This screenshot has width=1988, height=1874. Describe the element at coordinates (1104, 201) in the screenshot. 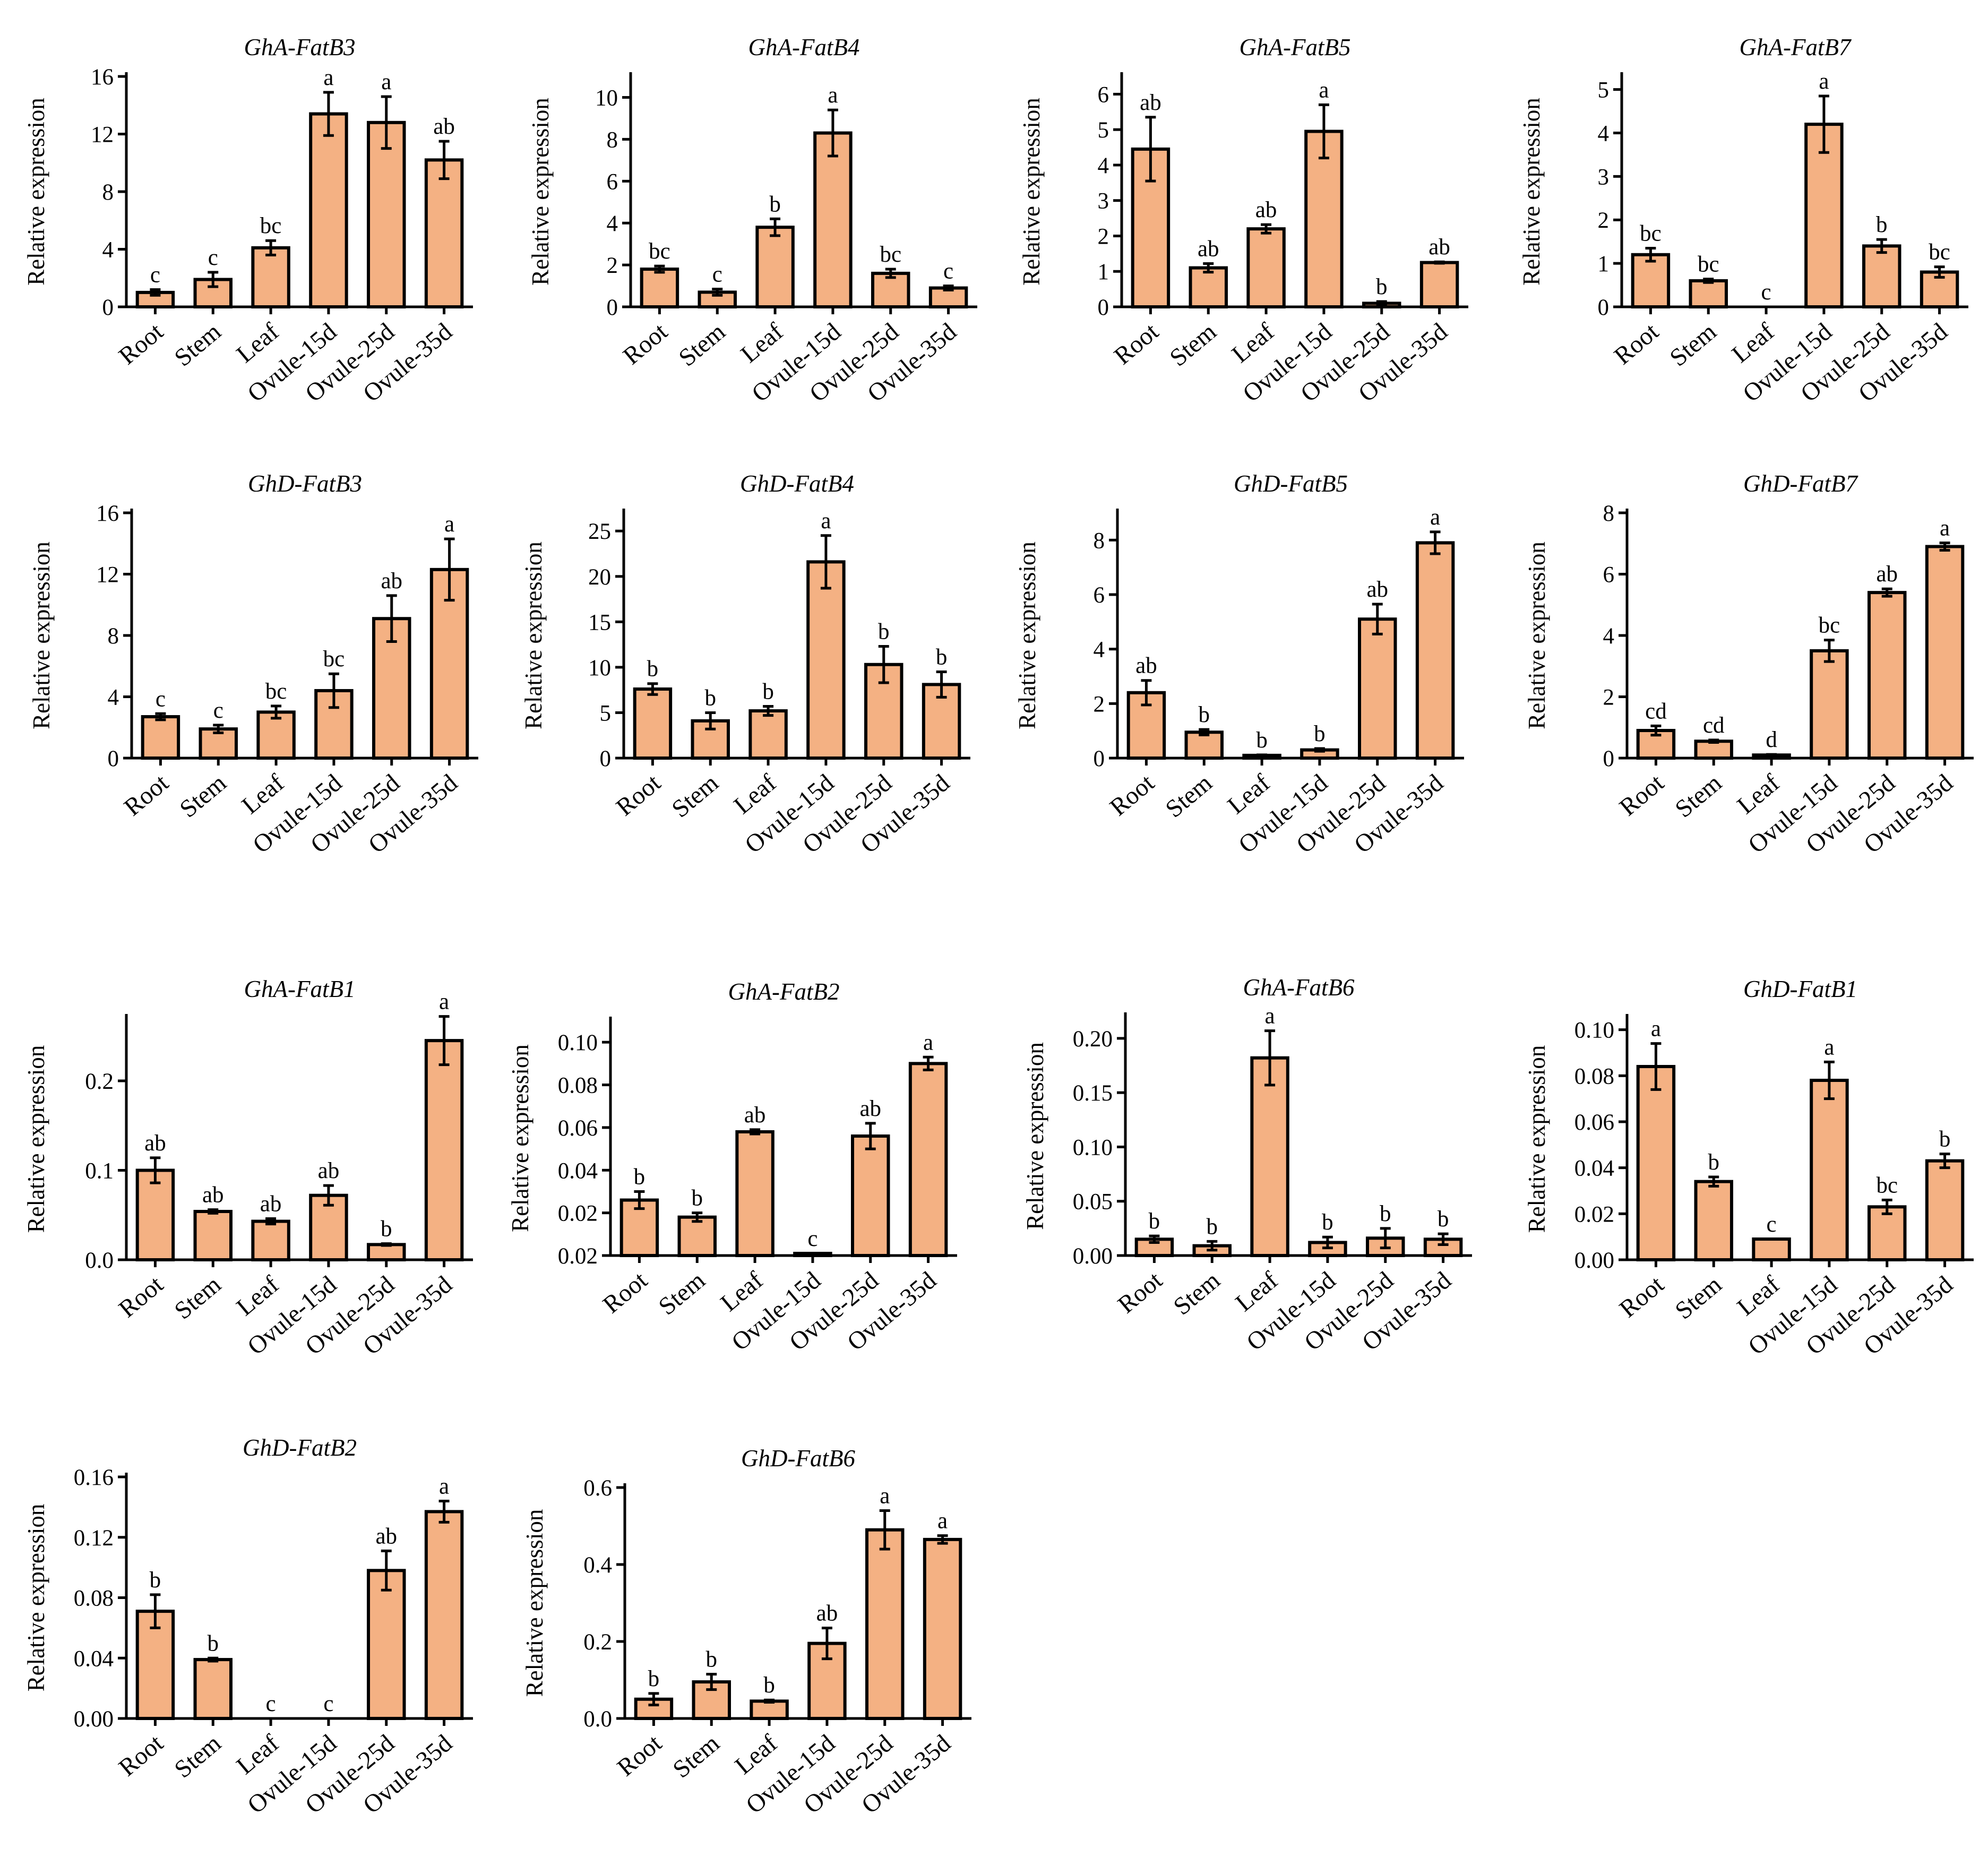

I see `y-tick-label: 3` at that location.